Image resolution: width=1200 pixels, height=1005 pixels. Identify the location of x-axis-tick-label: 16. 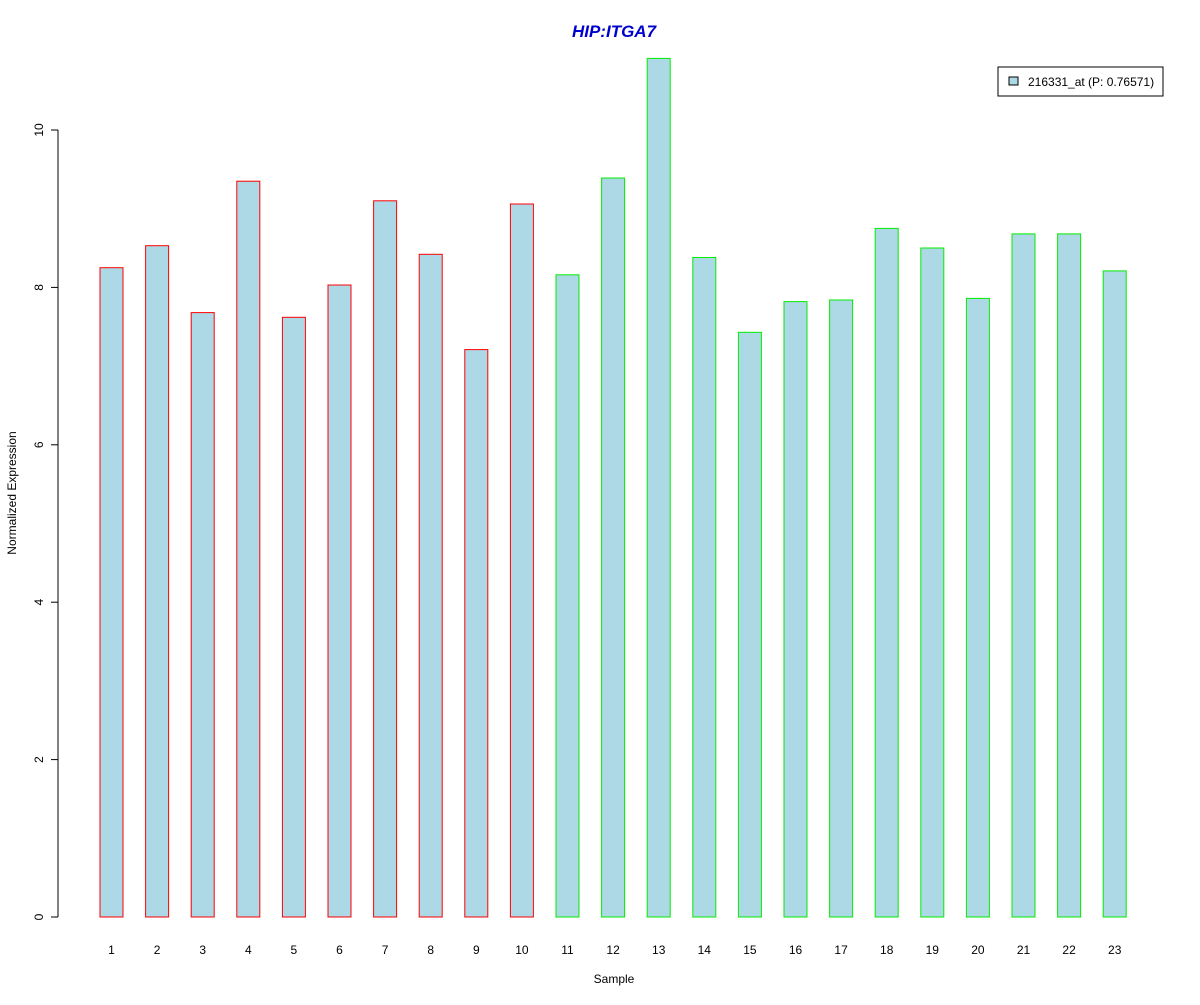
(796, 950).